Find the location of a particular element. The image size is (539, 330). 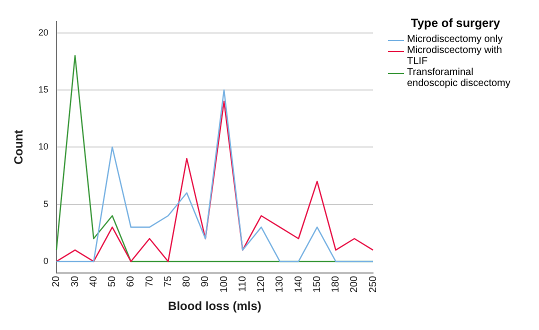

y-tick-label: 0 is located at coordinates (45, 261).